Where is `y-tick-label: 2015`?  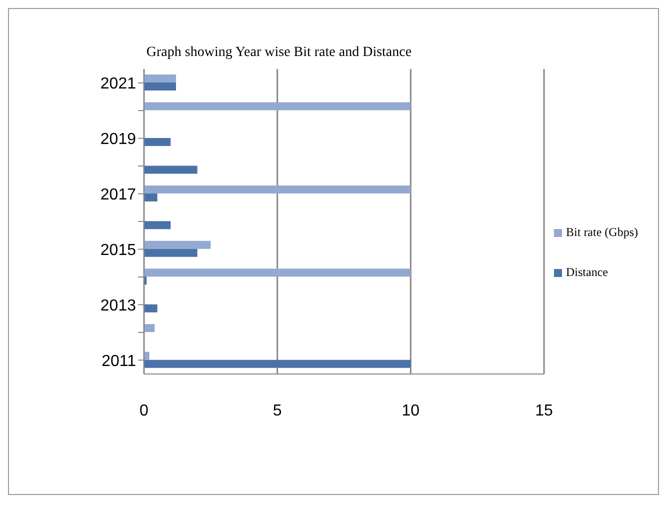 y-tick-label: 2015 is located at coordinates (118, 250).